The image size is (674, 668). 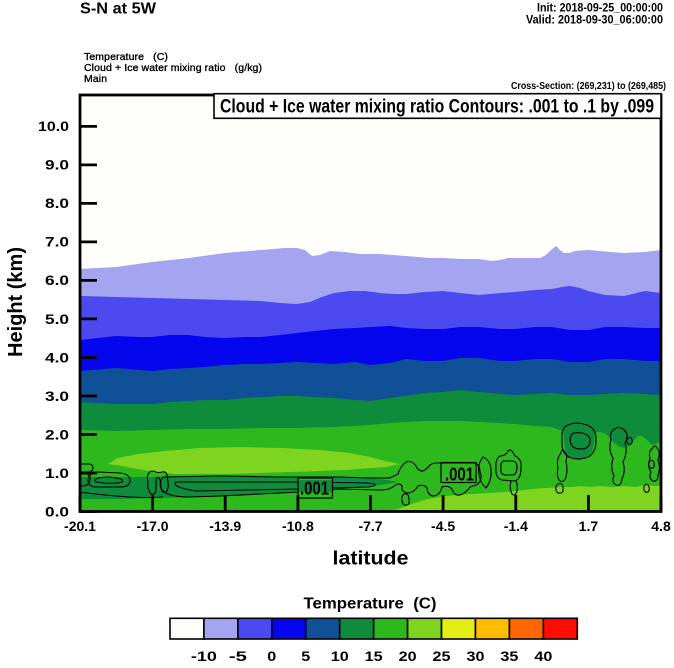 What do you see at coordinates (238, 656) in the screenshot?
I see `svg-text: -5` at bounding box center [238, 656].